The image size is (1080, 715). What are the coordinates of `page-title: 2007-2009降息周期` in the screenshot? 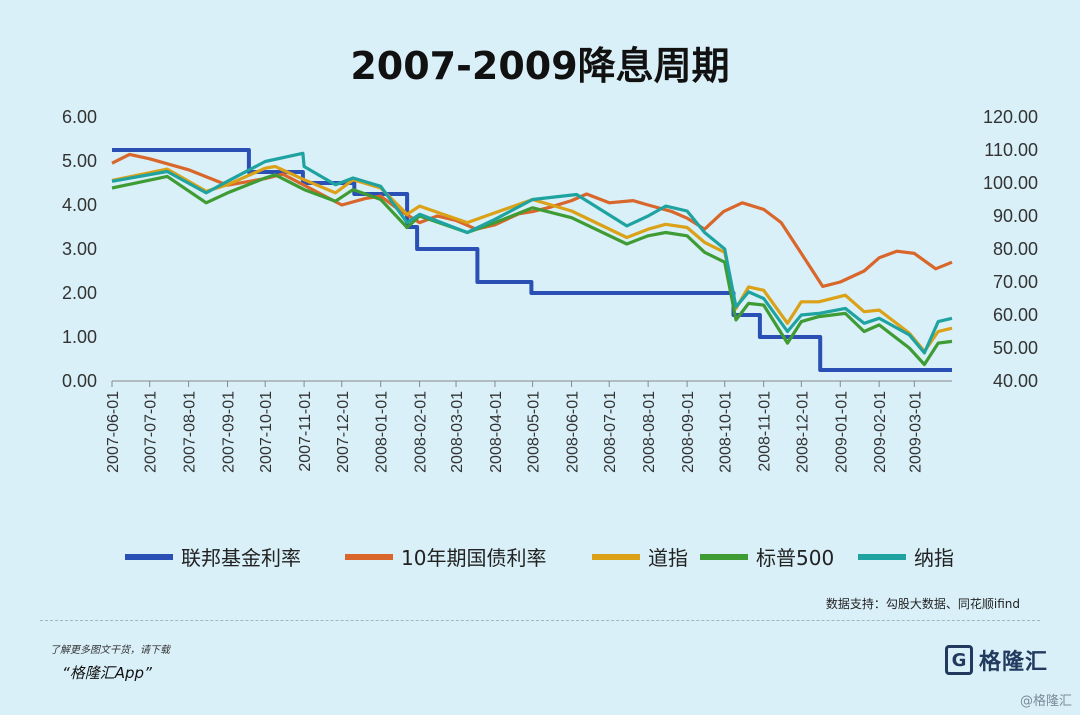 It's located at (540, 66).